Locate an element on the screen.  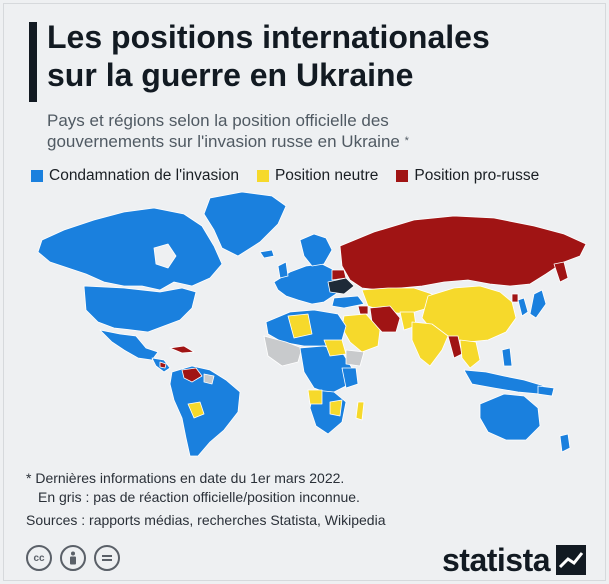
region-venezuela is located at coordinates (192, 375).